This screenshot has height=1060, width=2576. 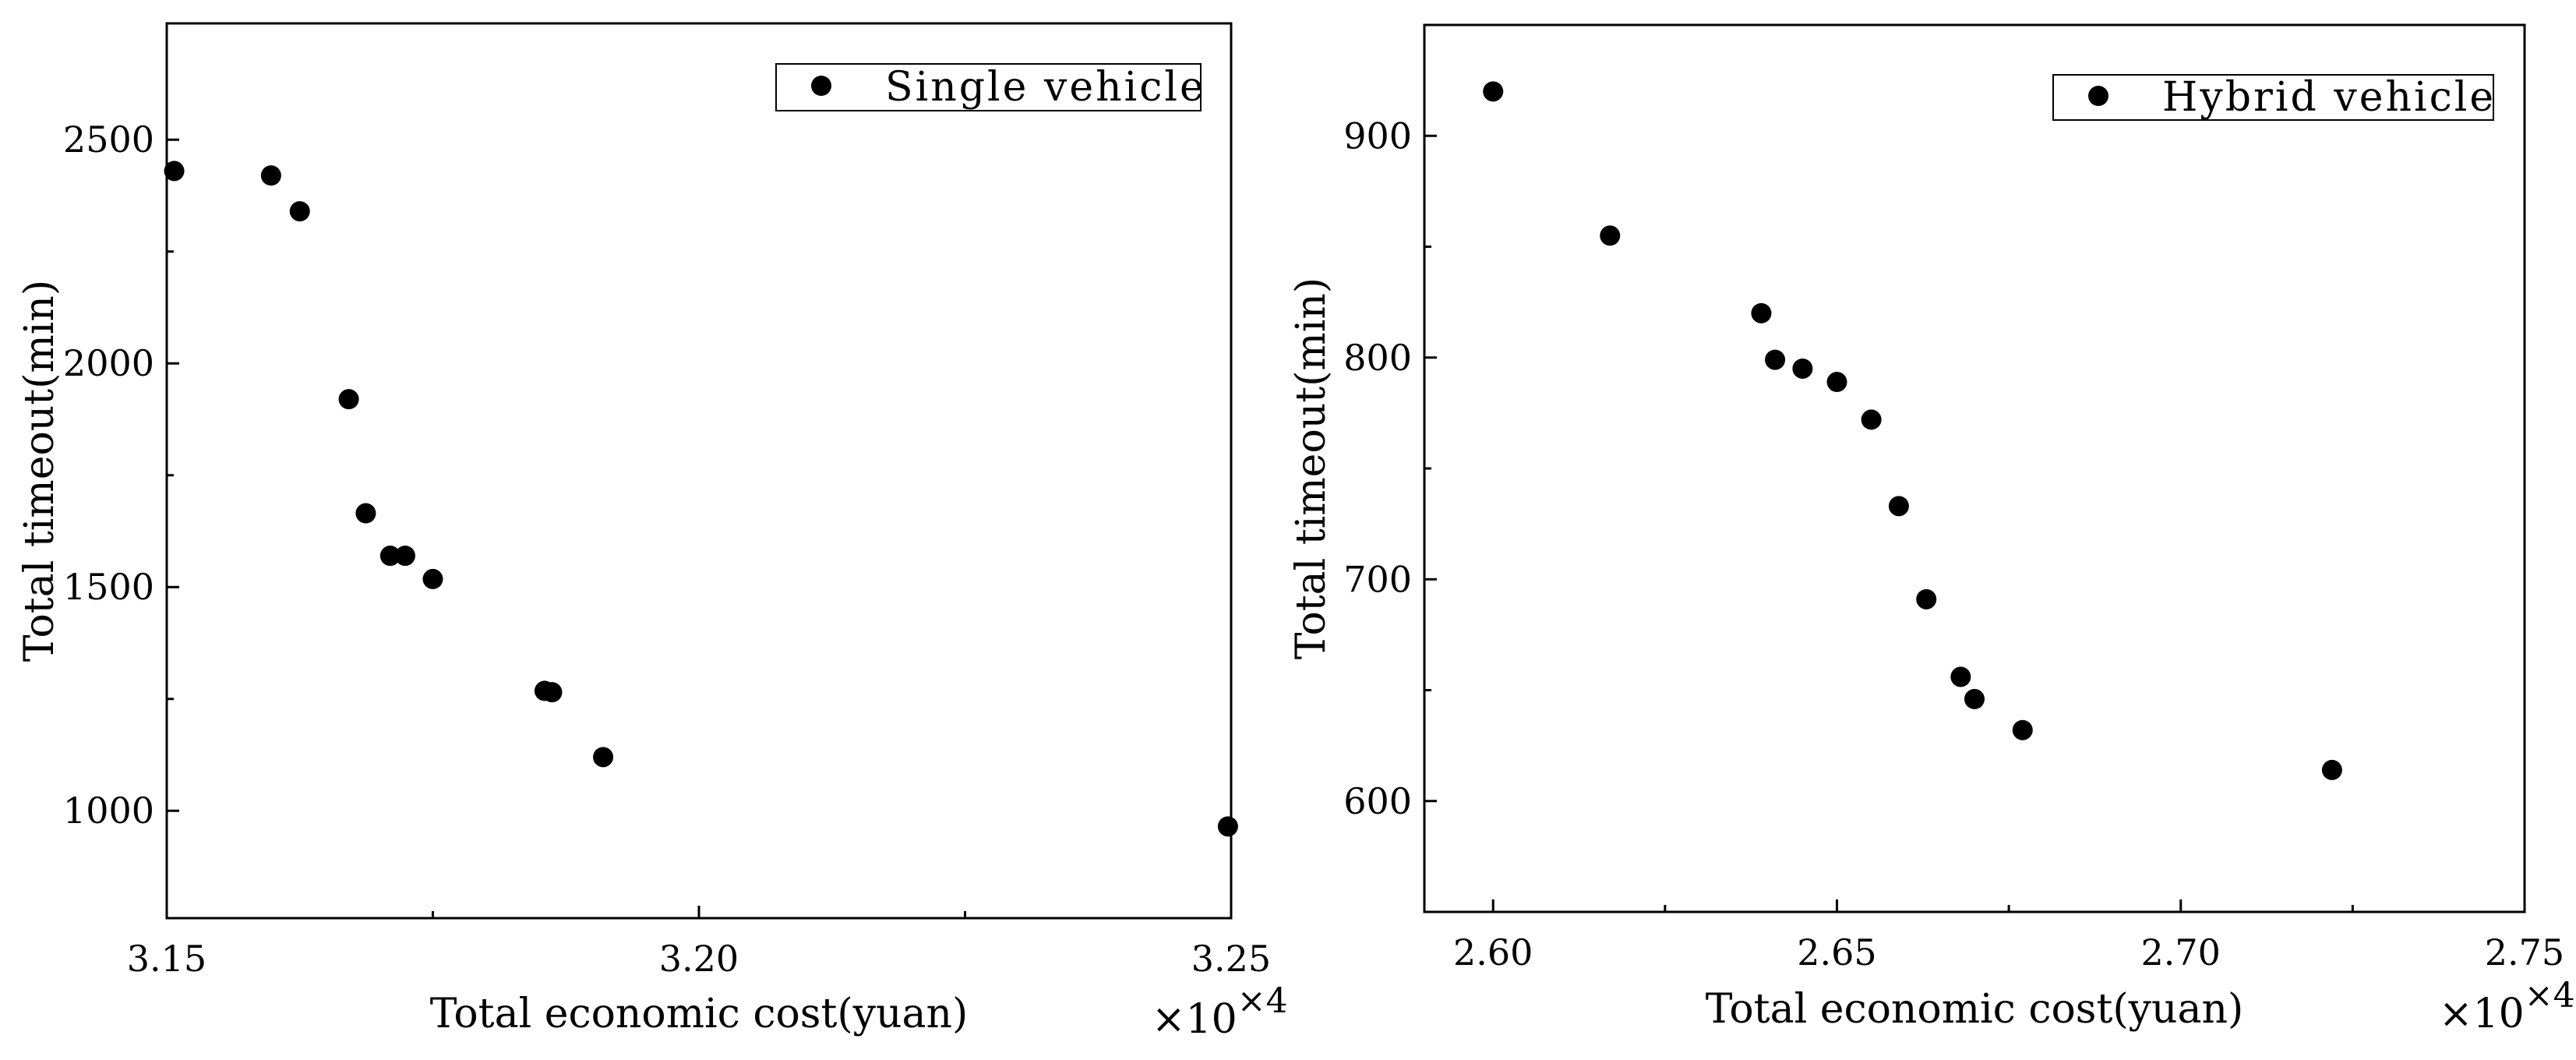 I want to click on single-vehicle-y-tick-label: 1000, so click(x=108, y=811).